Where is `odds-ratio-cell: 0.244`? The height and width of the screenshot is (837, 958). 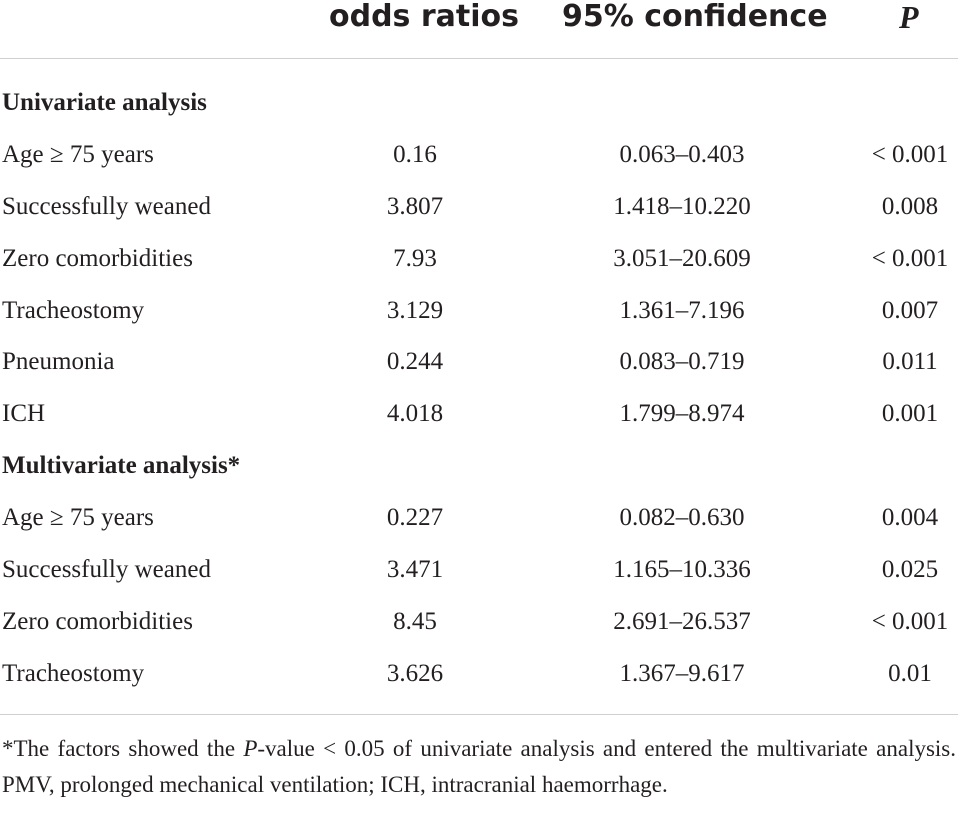
odds-ratio-cell: 0.244 is located at coordinates (415, 361).